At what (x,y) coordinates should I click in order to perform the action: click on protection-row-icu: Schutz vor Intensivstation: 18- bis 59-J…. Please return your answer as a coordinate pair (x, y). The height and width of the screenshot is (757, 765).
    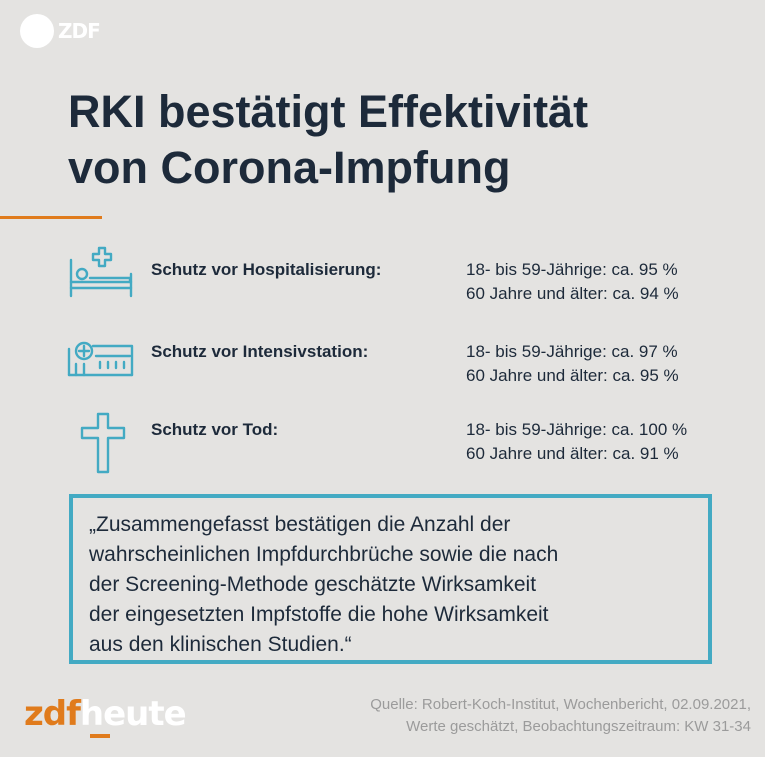
    Looking at the image, I should click on (382, 364).